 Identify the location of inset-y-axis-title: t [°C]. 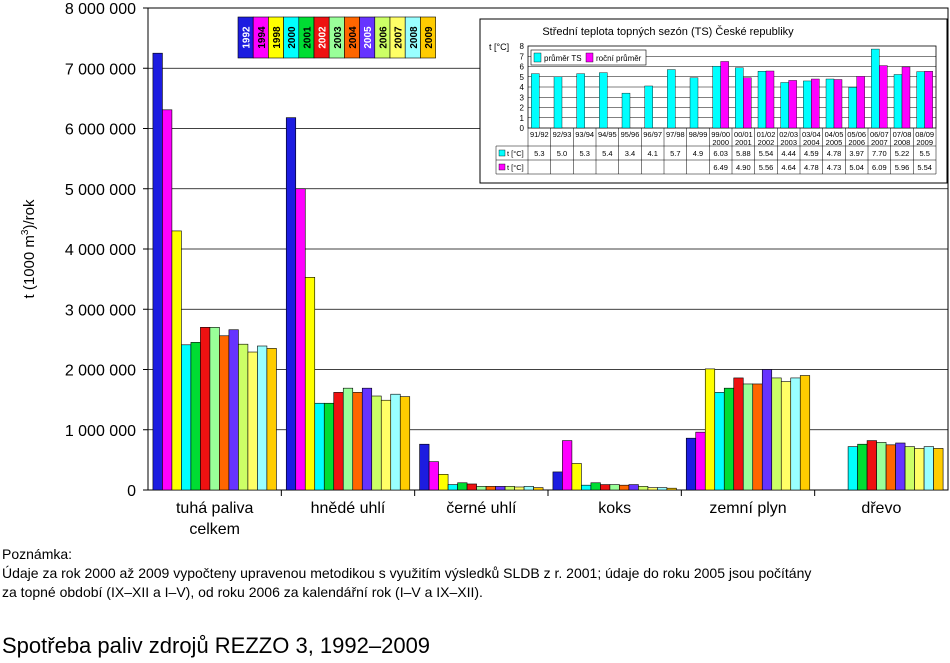
(499, 47).